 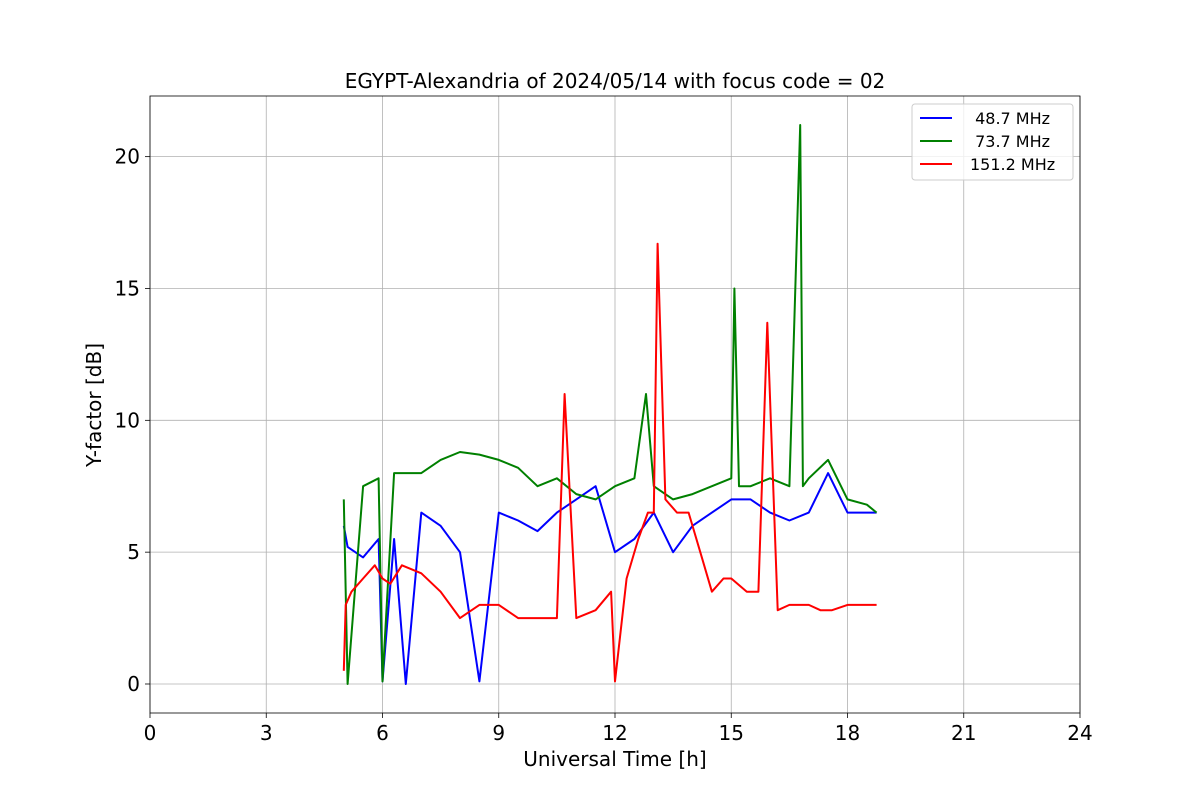 I want to click on y-tick-label: 0, so click(x=133, y=684).